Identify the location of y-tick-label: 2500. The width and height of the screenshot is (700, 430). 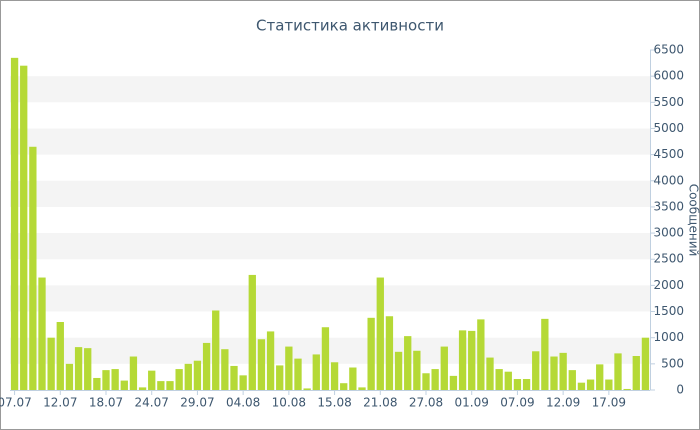
(668, 259).